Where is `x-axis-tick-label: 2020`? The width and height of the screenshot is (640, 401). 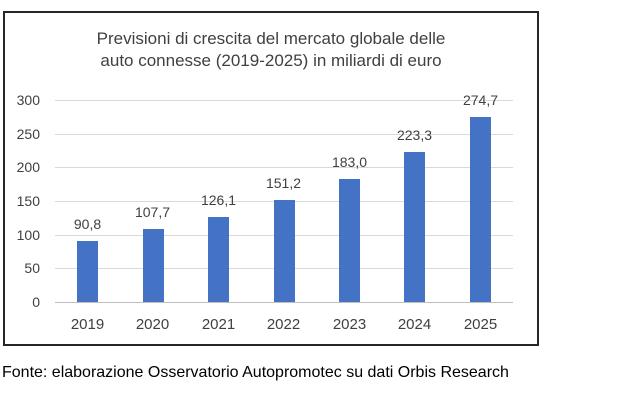 x-axis-tick-label: 2020 is located at coordinates (152, 324).